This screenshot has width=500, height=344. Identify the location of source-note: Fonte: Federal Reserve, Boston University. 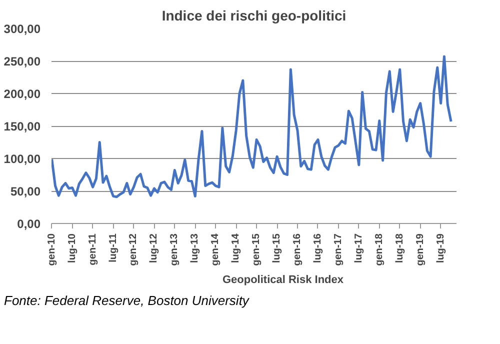
(126, 301).